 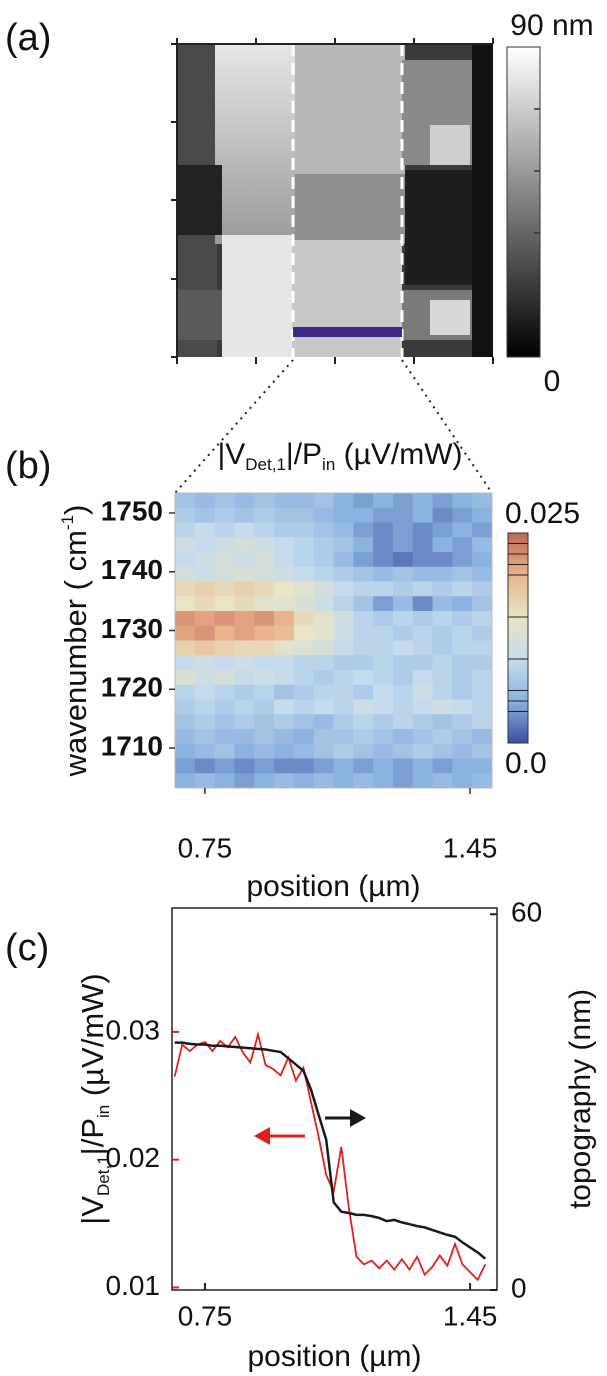 What do you see at coordinates (231, 454) in the screenshot?
I see `label-part: |V` at bounding box center [231, 454].